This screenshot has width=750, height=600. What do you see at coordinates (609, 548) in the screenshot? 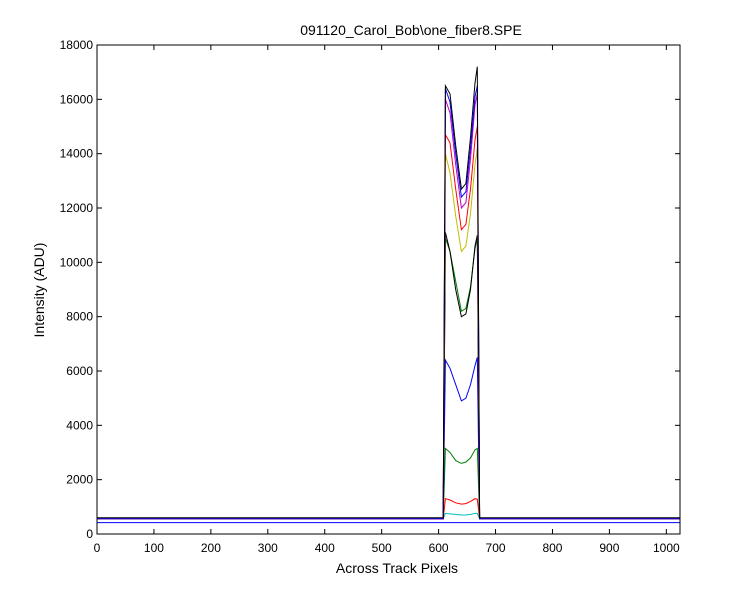
I see `x-tick-label: 900` at bounding box center [609, 548].